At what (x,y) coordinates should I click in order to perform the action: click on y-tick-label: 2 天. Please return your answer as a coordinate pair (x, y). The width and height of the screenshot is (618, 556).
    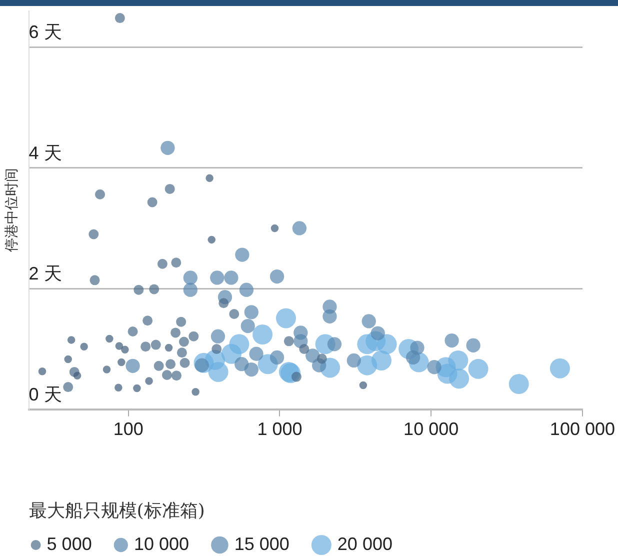
    Looking at the image, I should click on (45, 274).